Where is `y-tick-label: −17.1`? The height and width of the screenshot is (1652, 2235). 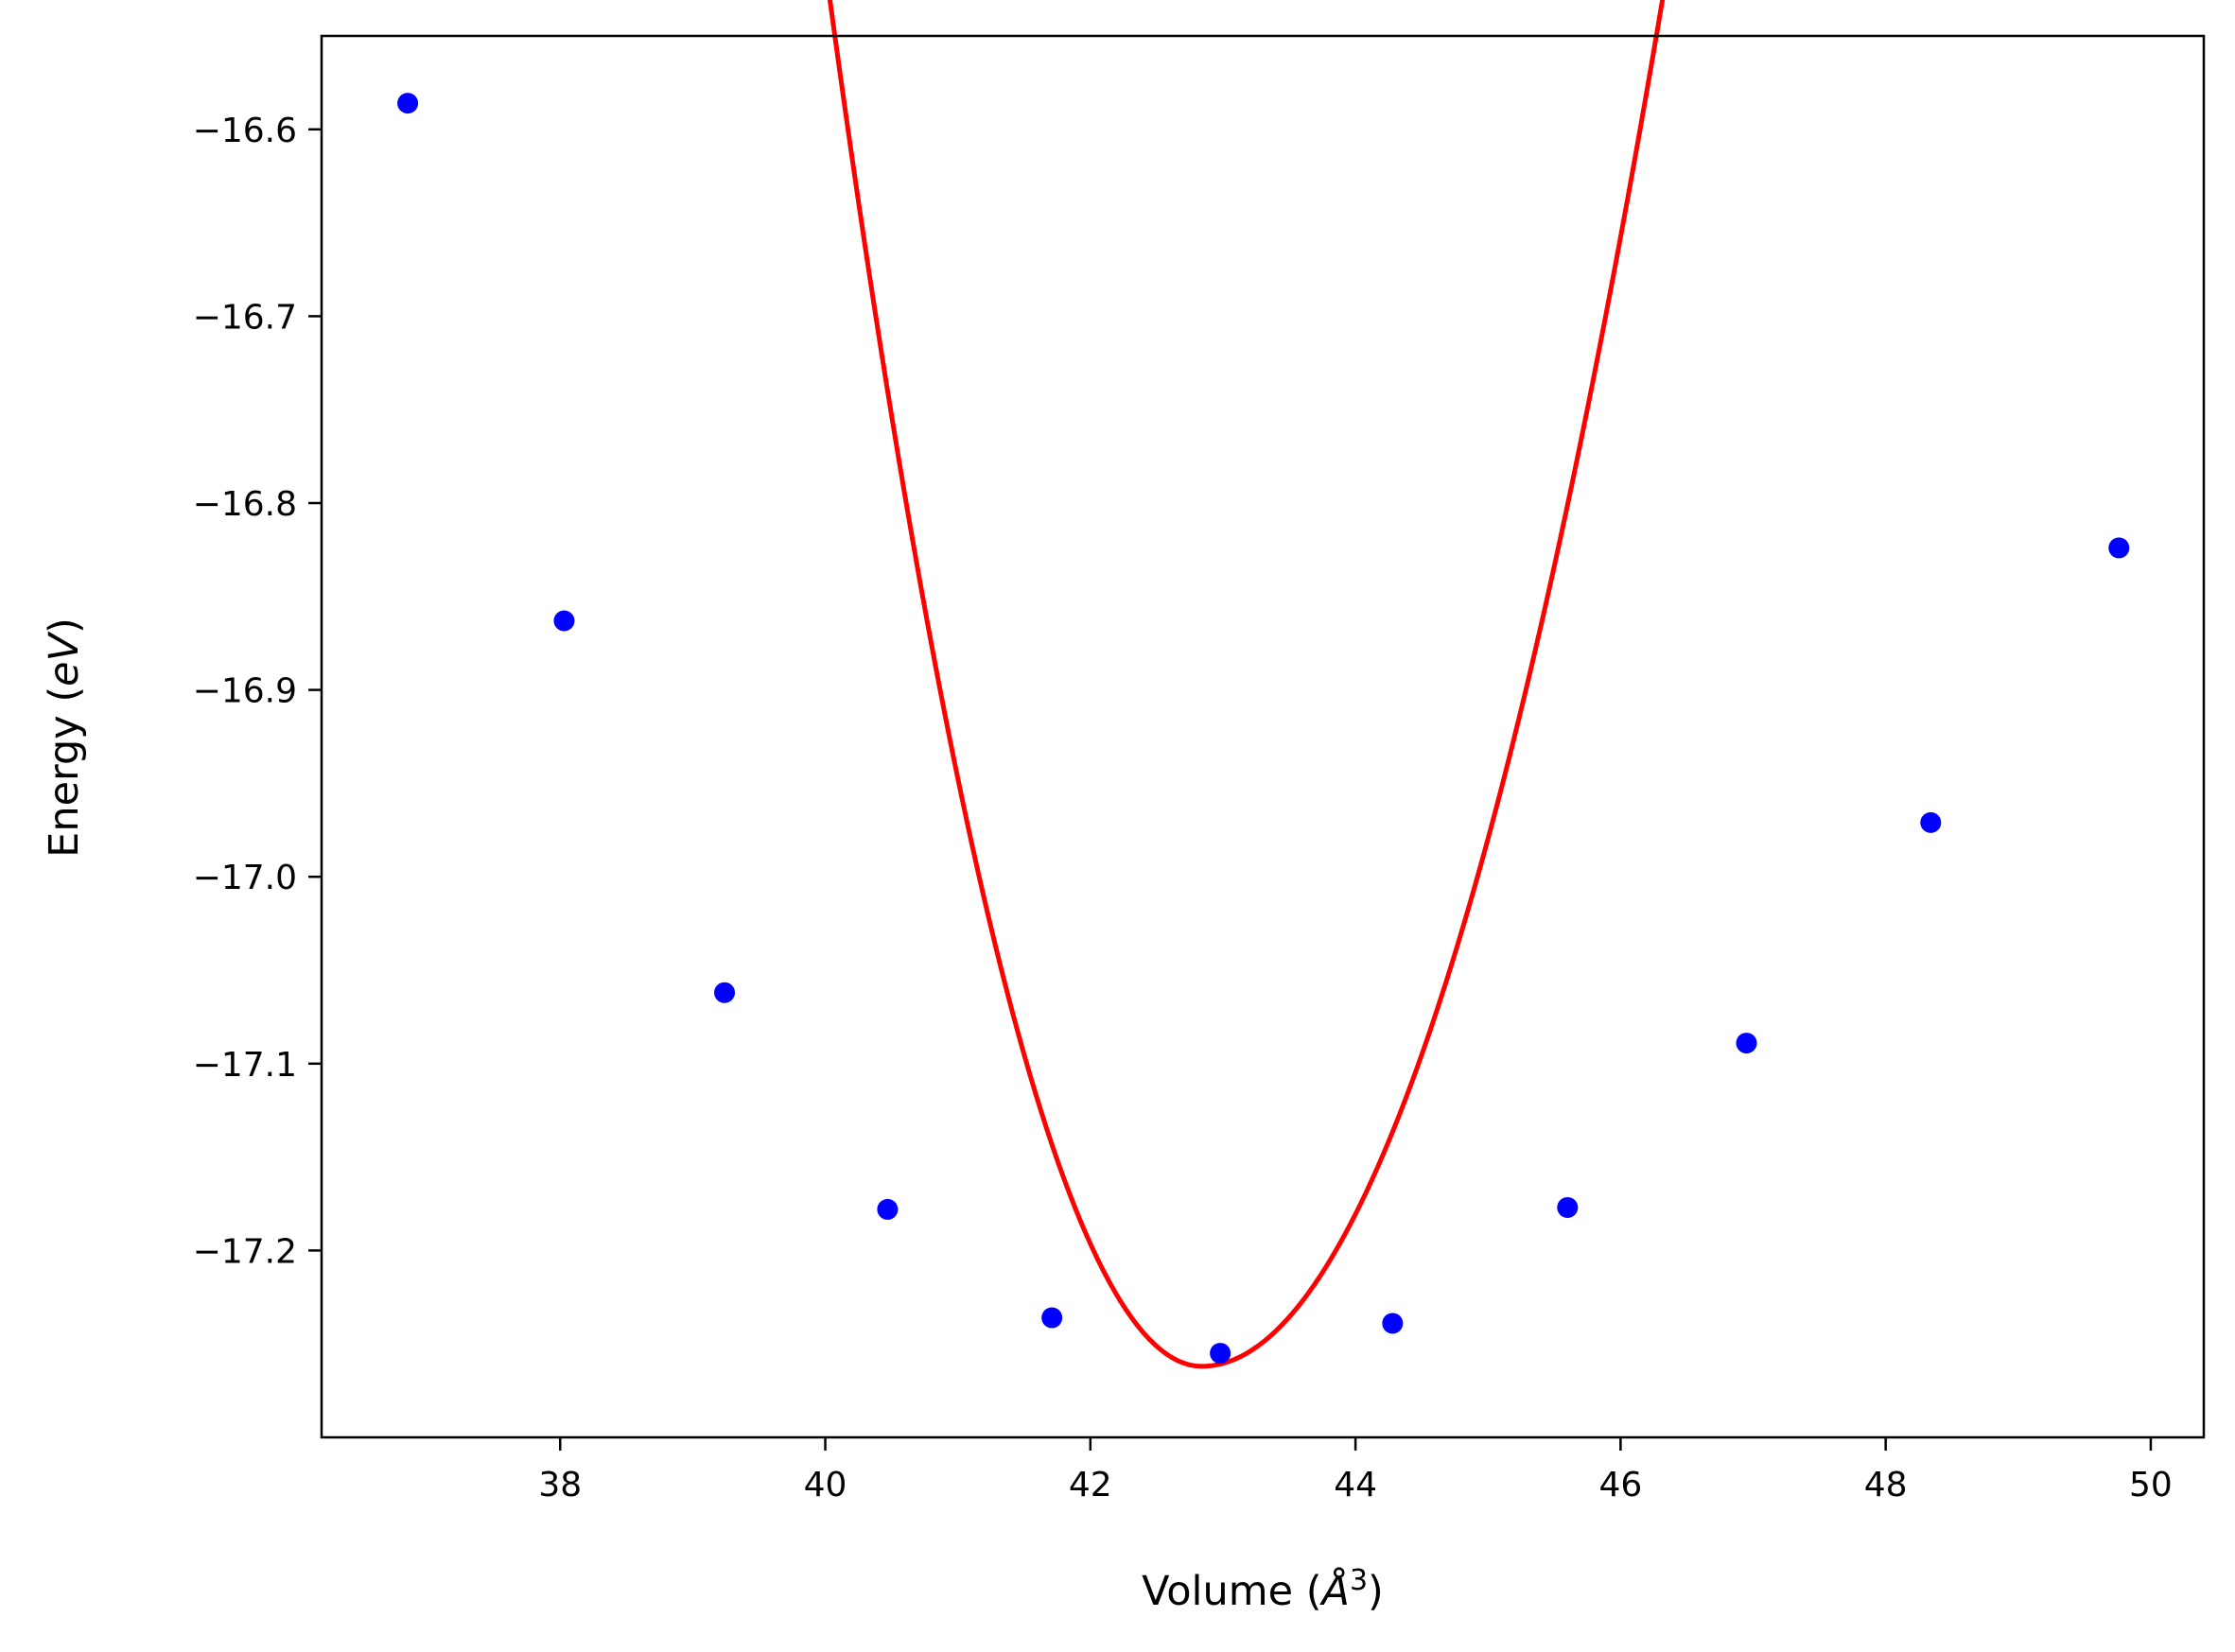
y-tick-label: −17.1 is located at coordinates (245, 1065).